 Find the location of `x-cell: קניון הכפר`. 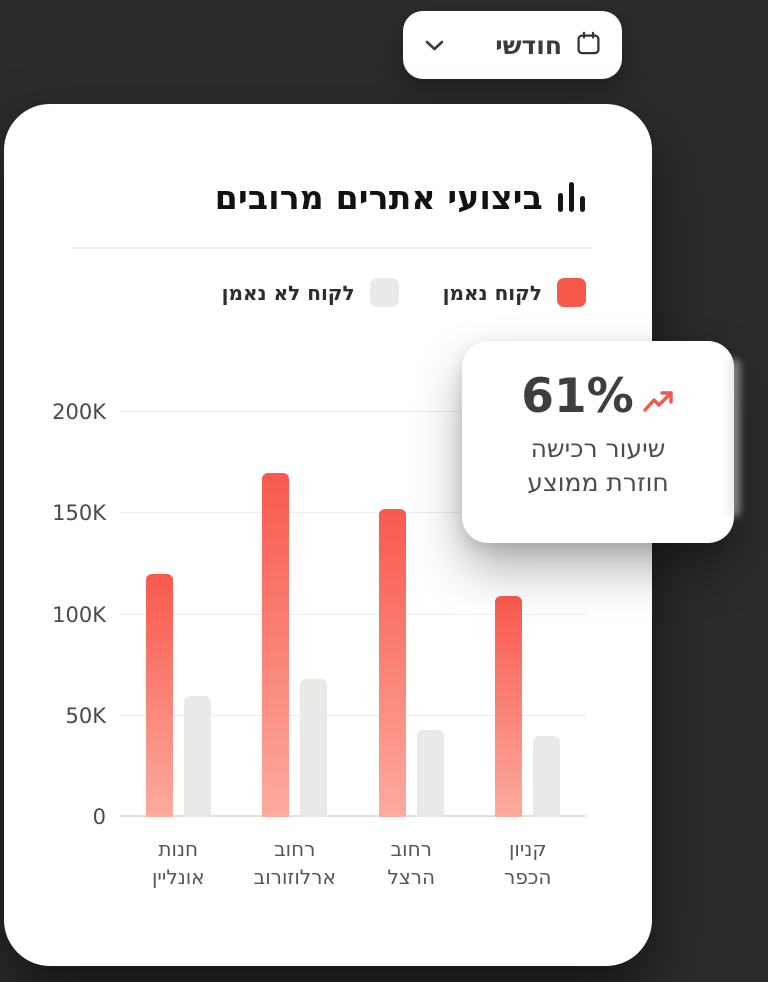

x-cell: קניון הכפר is located at coordinates (528, 863).